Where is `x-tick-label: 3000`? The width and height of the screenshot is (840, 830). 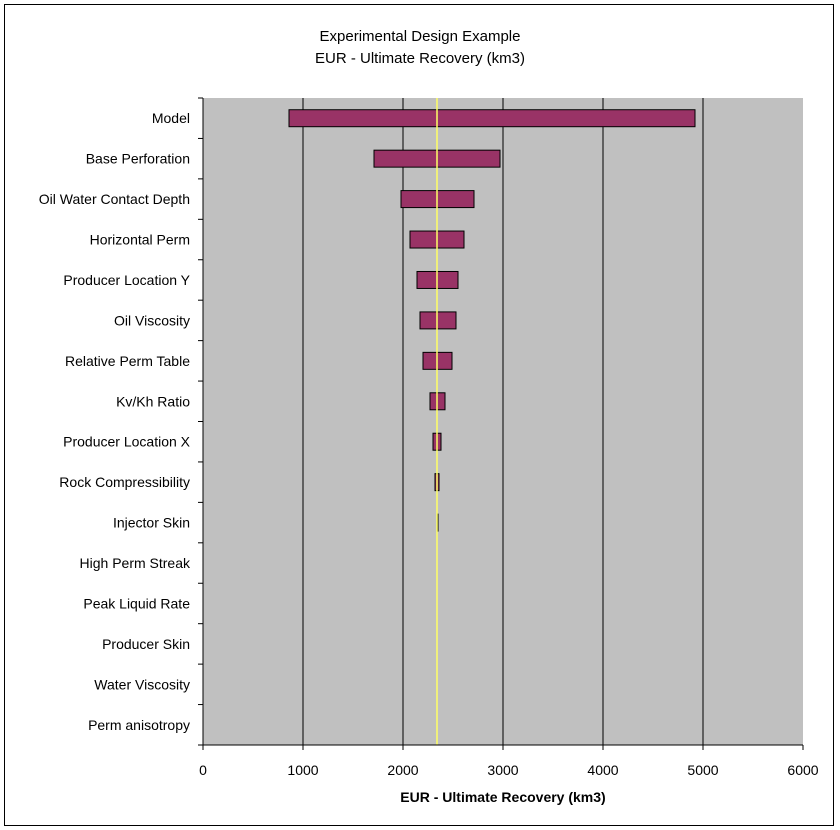 x-tick-label: 3000 is located at coordinates (502, 770).